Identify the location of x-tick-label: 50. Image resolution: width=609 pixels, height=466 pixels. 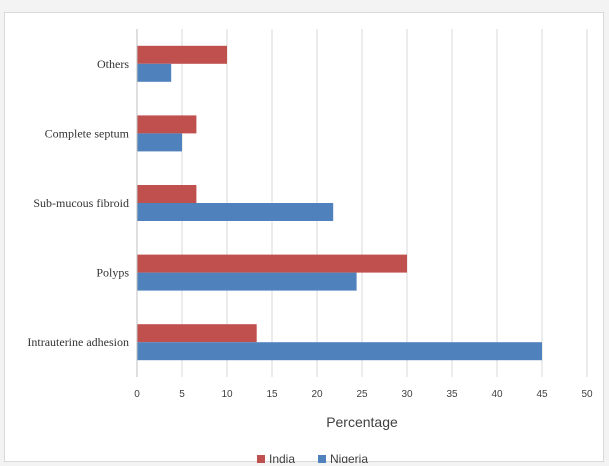
(587, 394).